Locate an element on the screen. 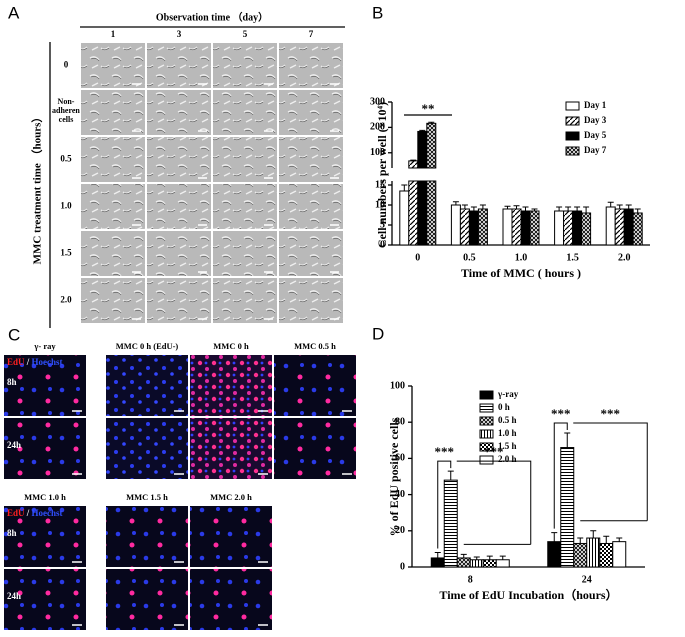  column-label: MMC 0 h (EdU-) is located at coordinates (147, 346).